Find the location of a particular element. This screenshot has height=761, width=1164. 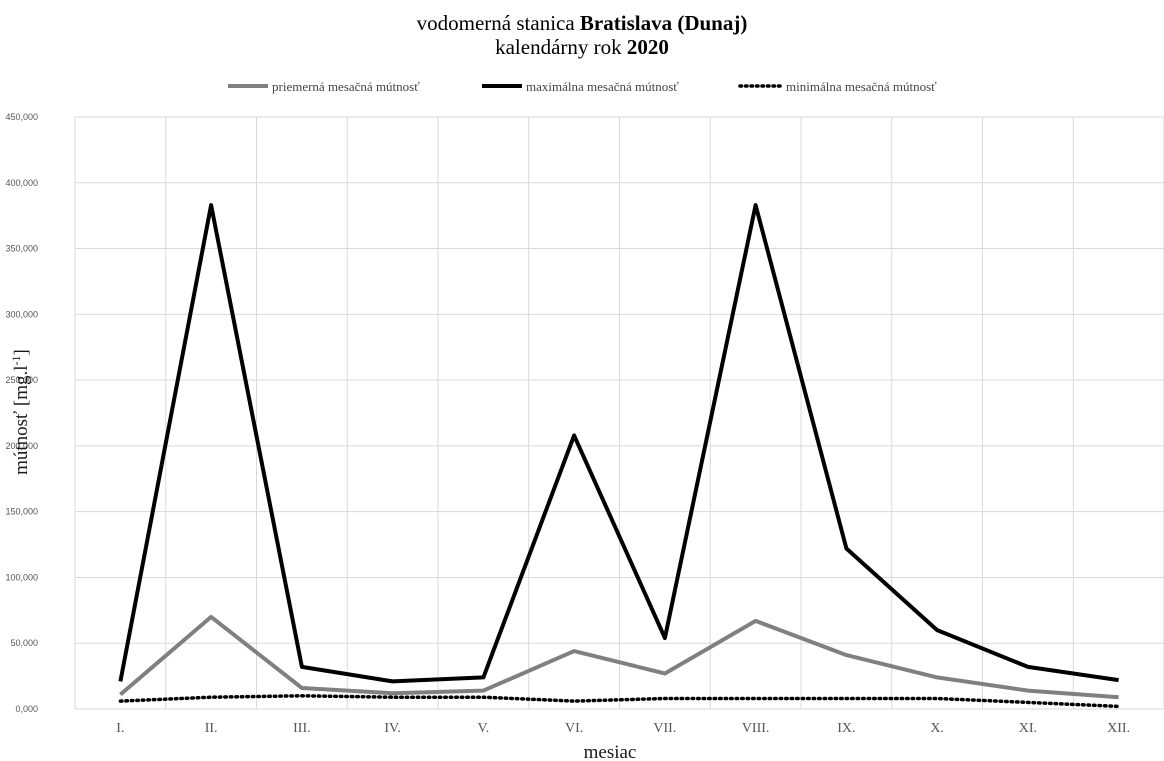

legend-item-minimum: minimálna mesačná mútnosť is located at coordinates (837, 86).